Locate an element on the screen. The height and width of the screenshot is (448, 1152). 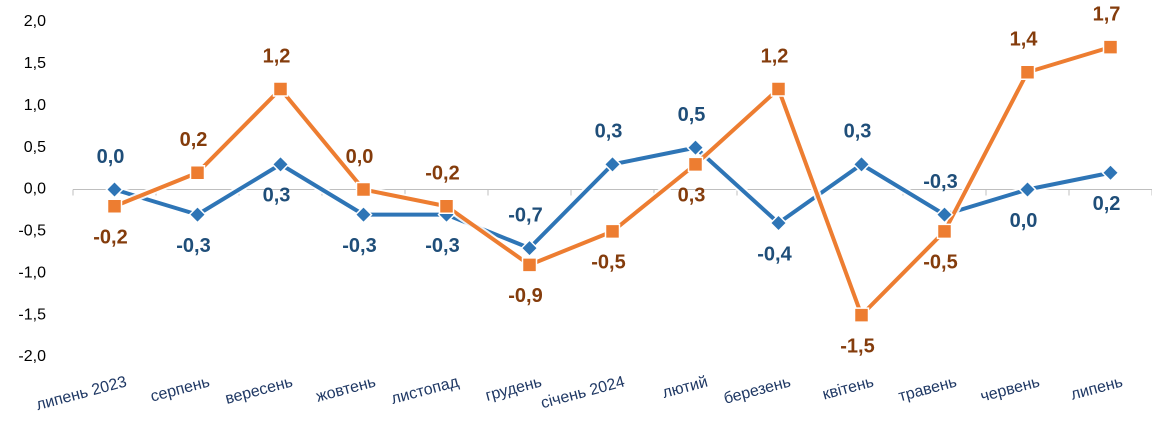
x-tick-label: грудень is located at coordinates (514, 389).